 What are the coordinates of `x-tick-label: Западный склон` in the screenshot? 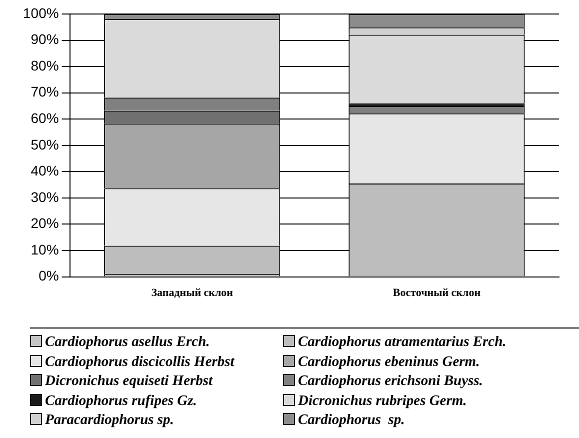 It's located at (192, 293).